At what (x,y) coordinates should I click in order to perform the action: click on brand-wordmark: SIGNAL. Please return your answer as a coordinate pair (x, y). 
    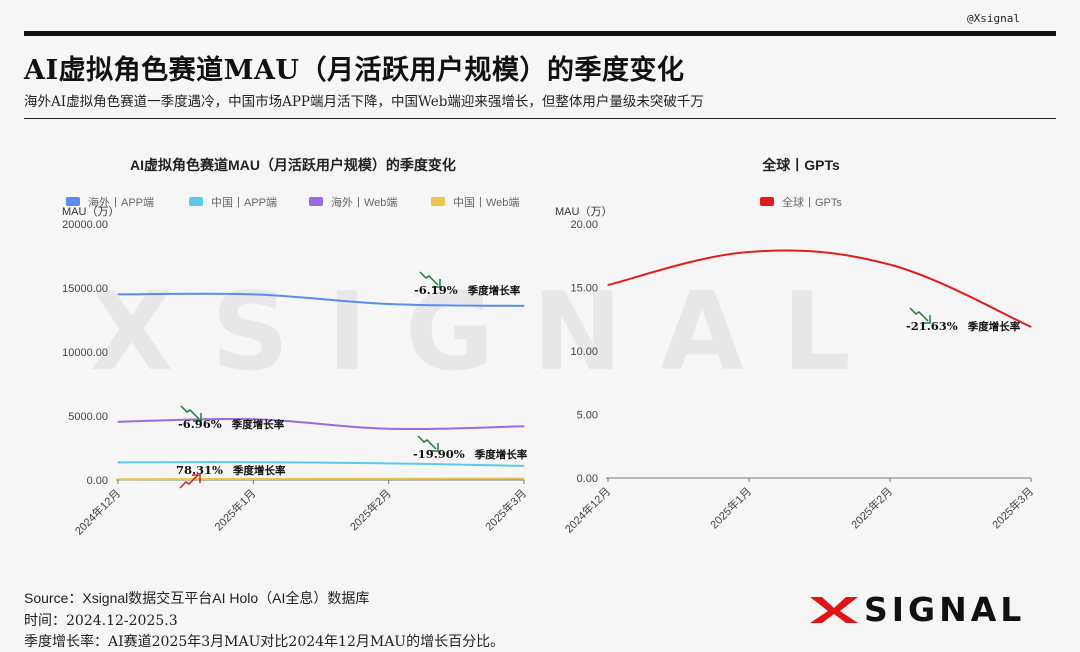
    Looking at the image, I should click on (945, 609).